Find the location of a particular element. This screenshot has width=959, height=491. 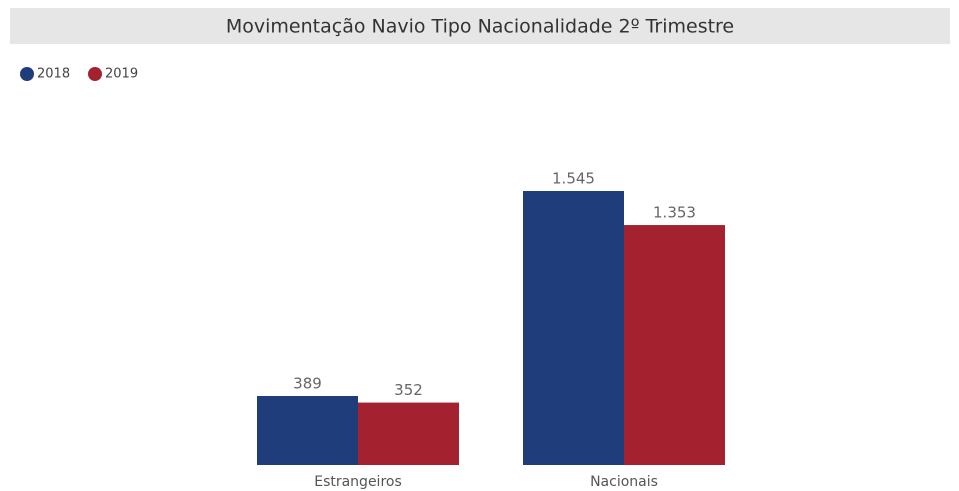

x-tick-label: Estrangeiros is located at coordinates (358, 482).